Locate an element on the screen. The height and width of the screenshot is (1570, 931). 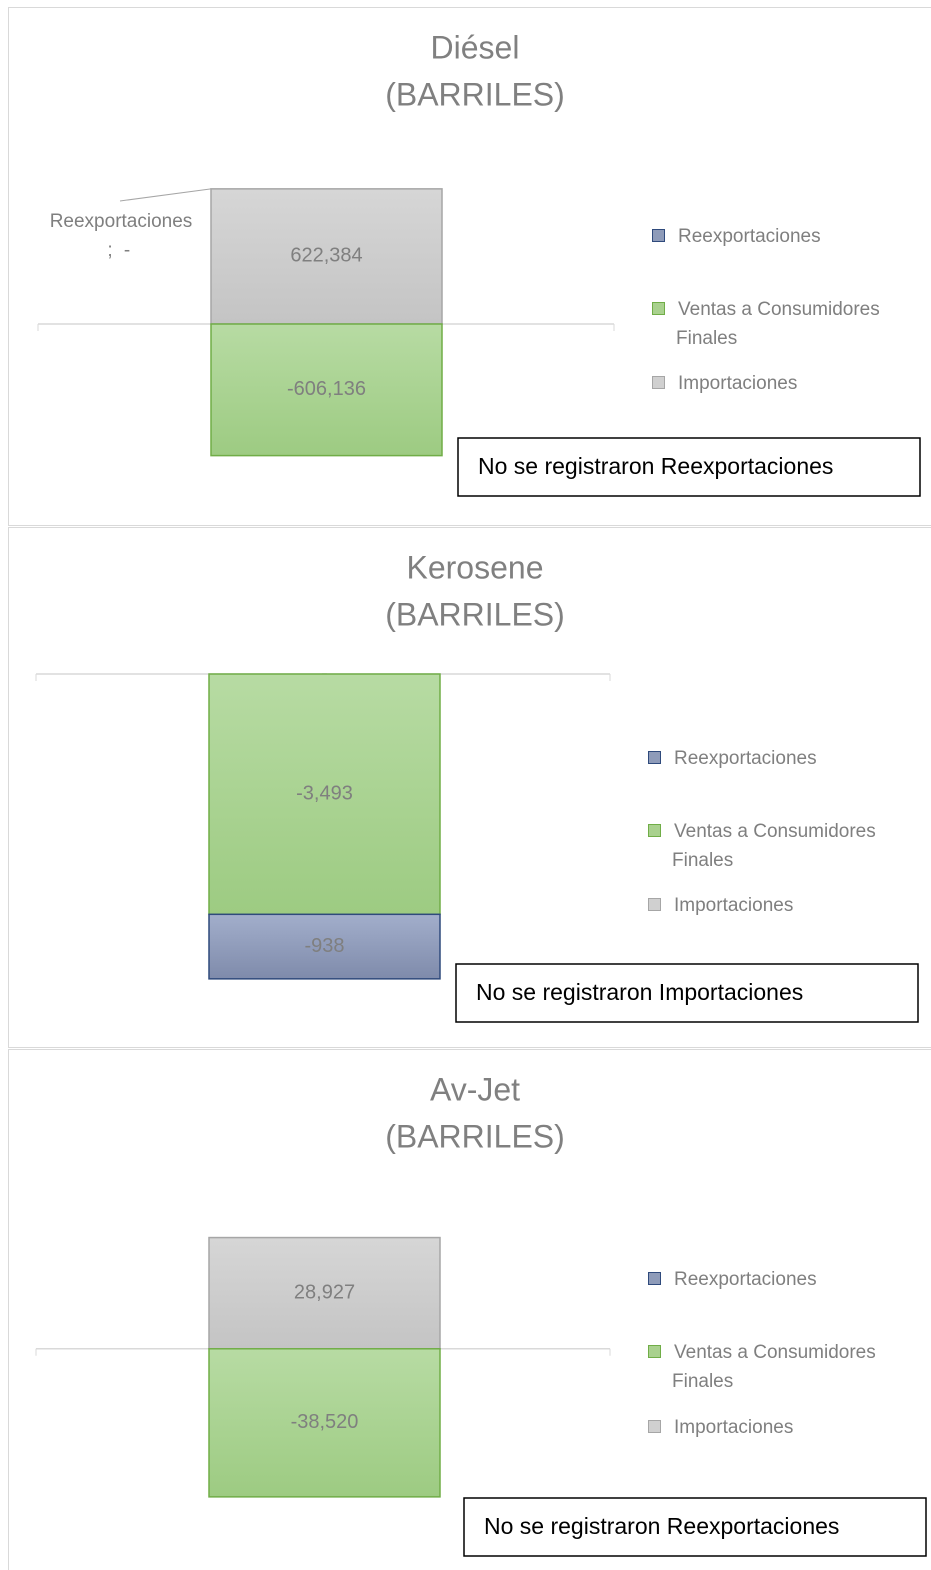
data-label: -38,520 is located at coordinates (325, 1422).